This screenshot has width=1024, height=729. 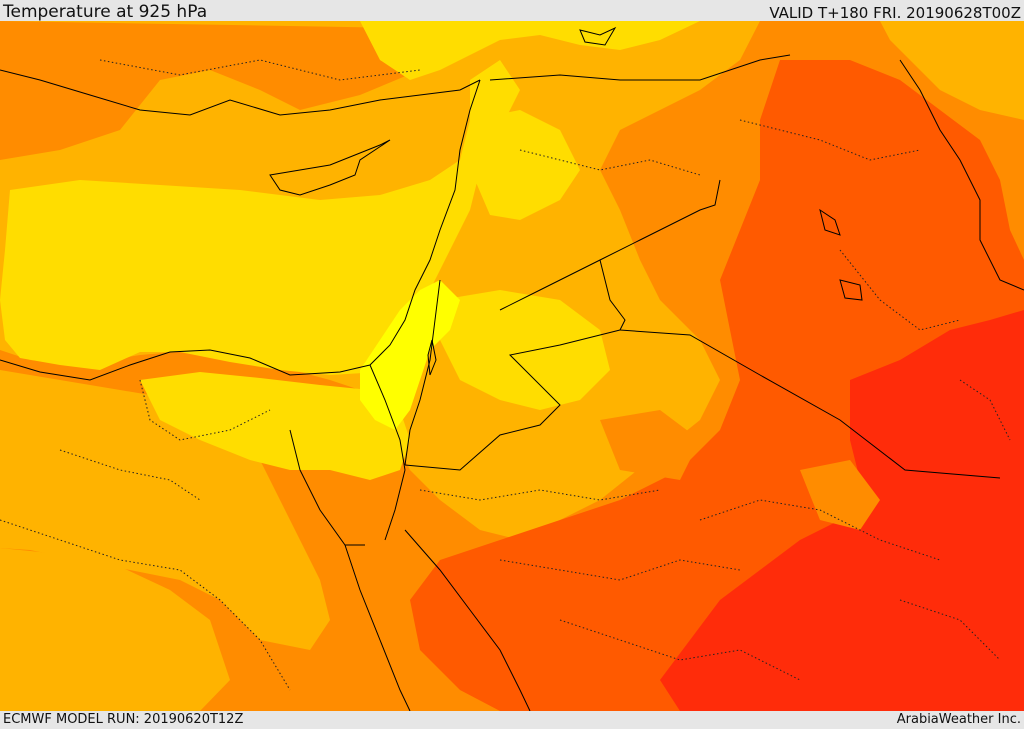 I want to click on temp-field-light-levant, so click(x=525, y=165).